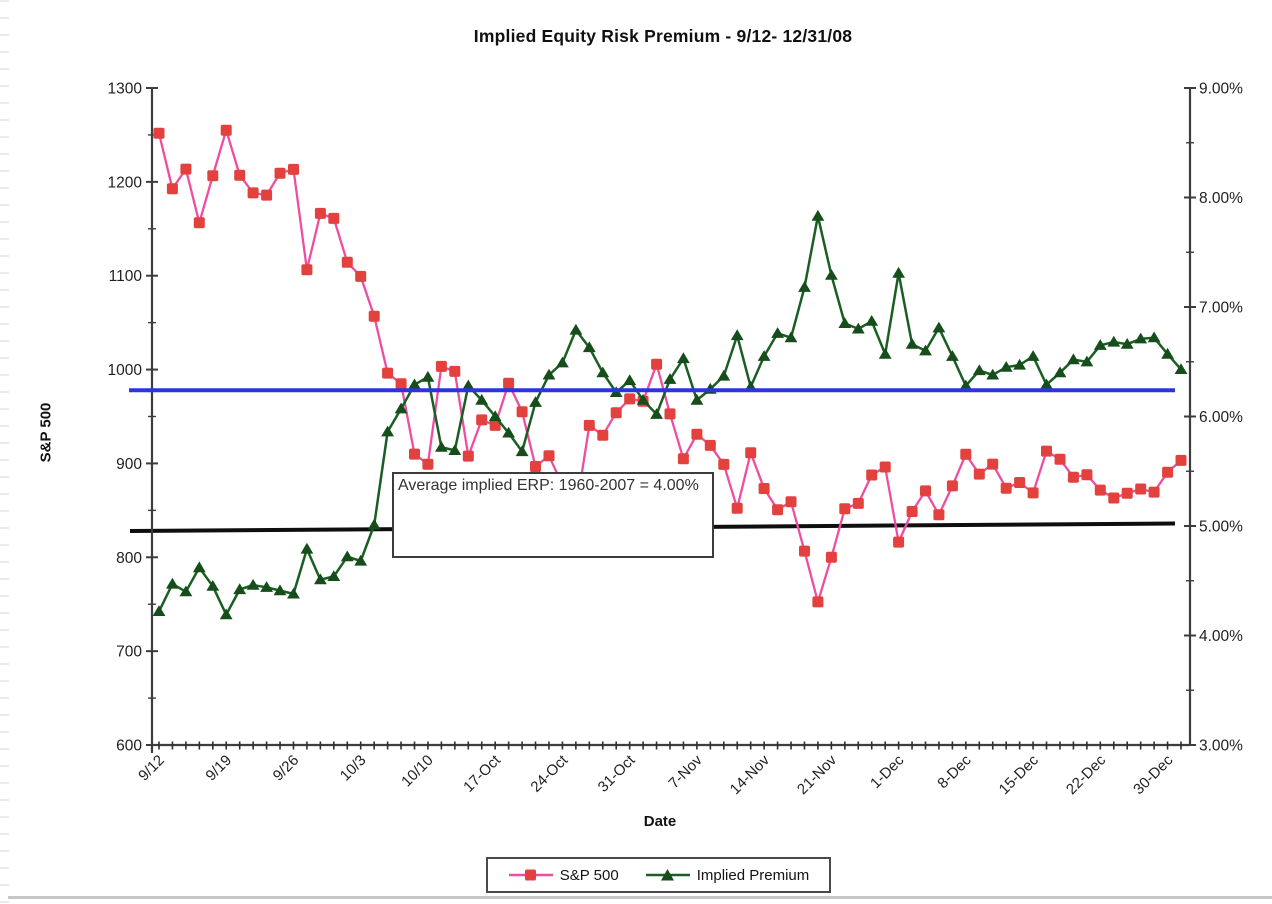 The width and height of the screenshot is (1272, 904). I want to click on svg-text: 1200, so click(125, 182).